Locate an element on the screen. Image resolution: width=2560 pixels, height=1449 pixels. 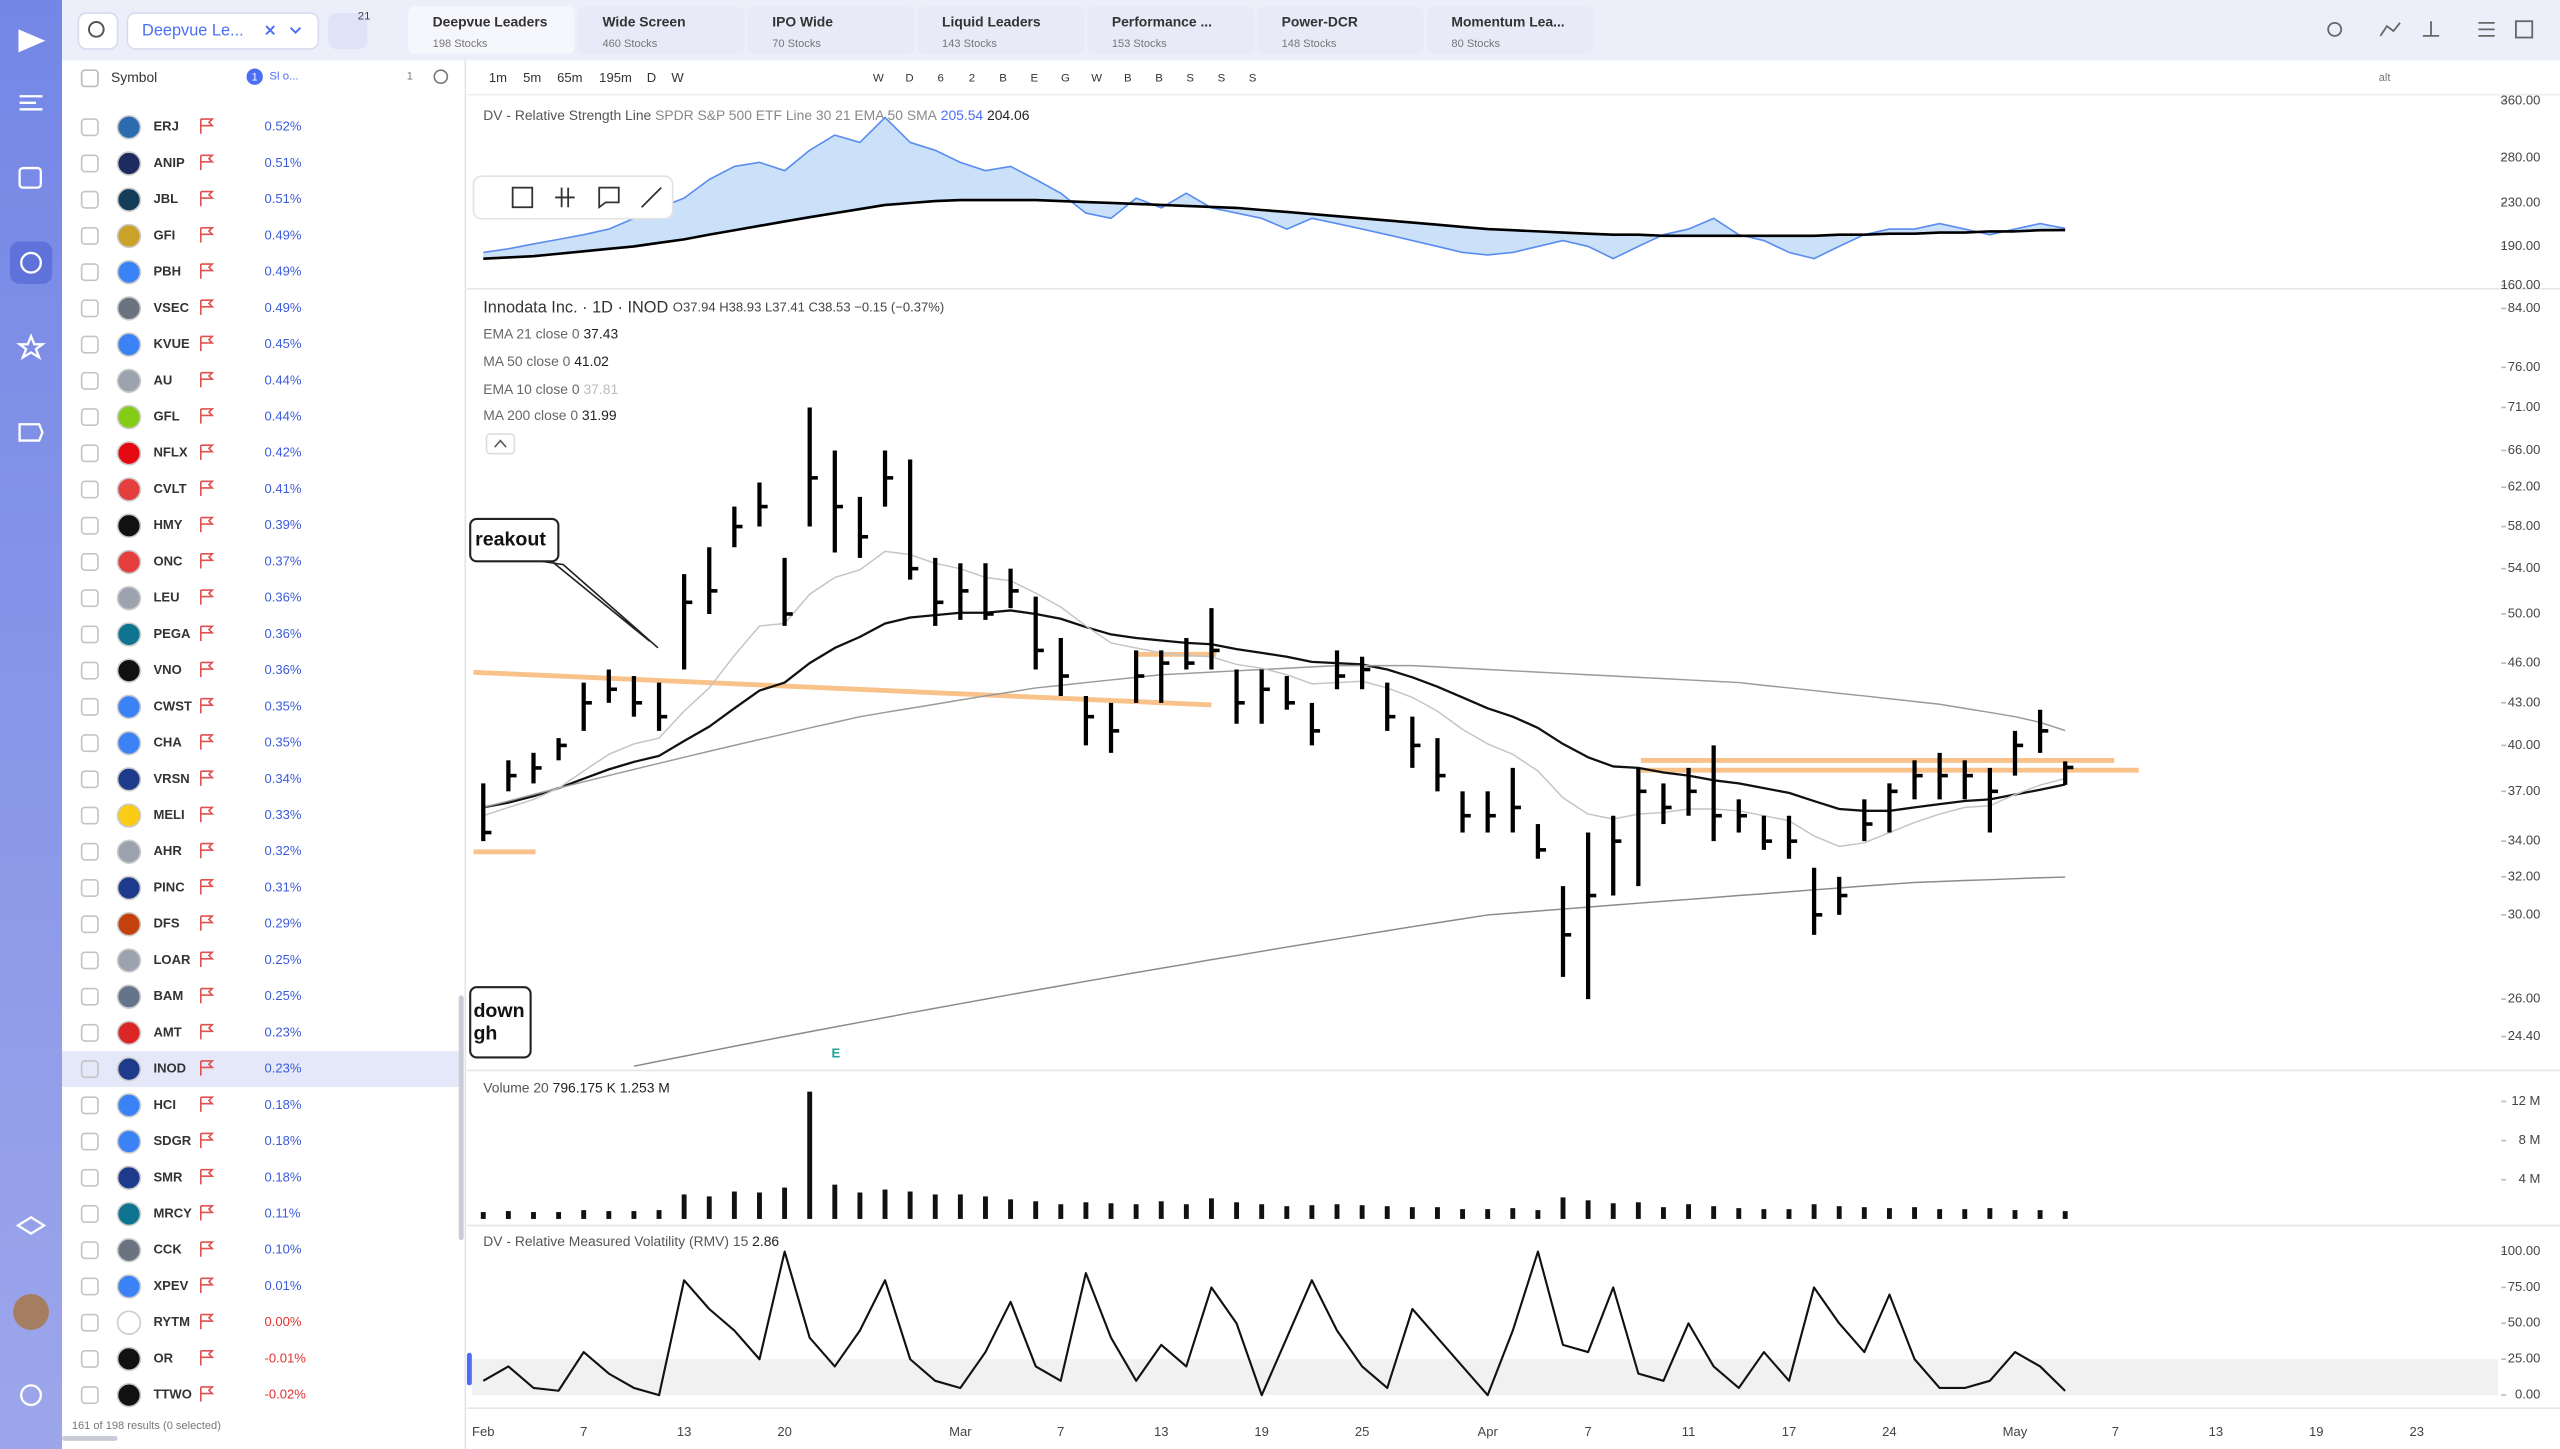
earnings-marker: E is located at coordinates (836, 1053).